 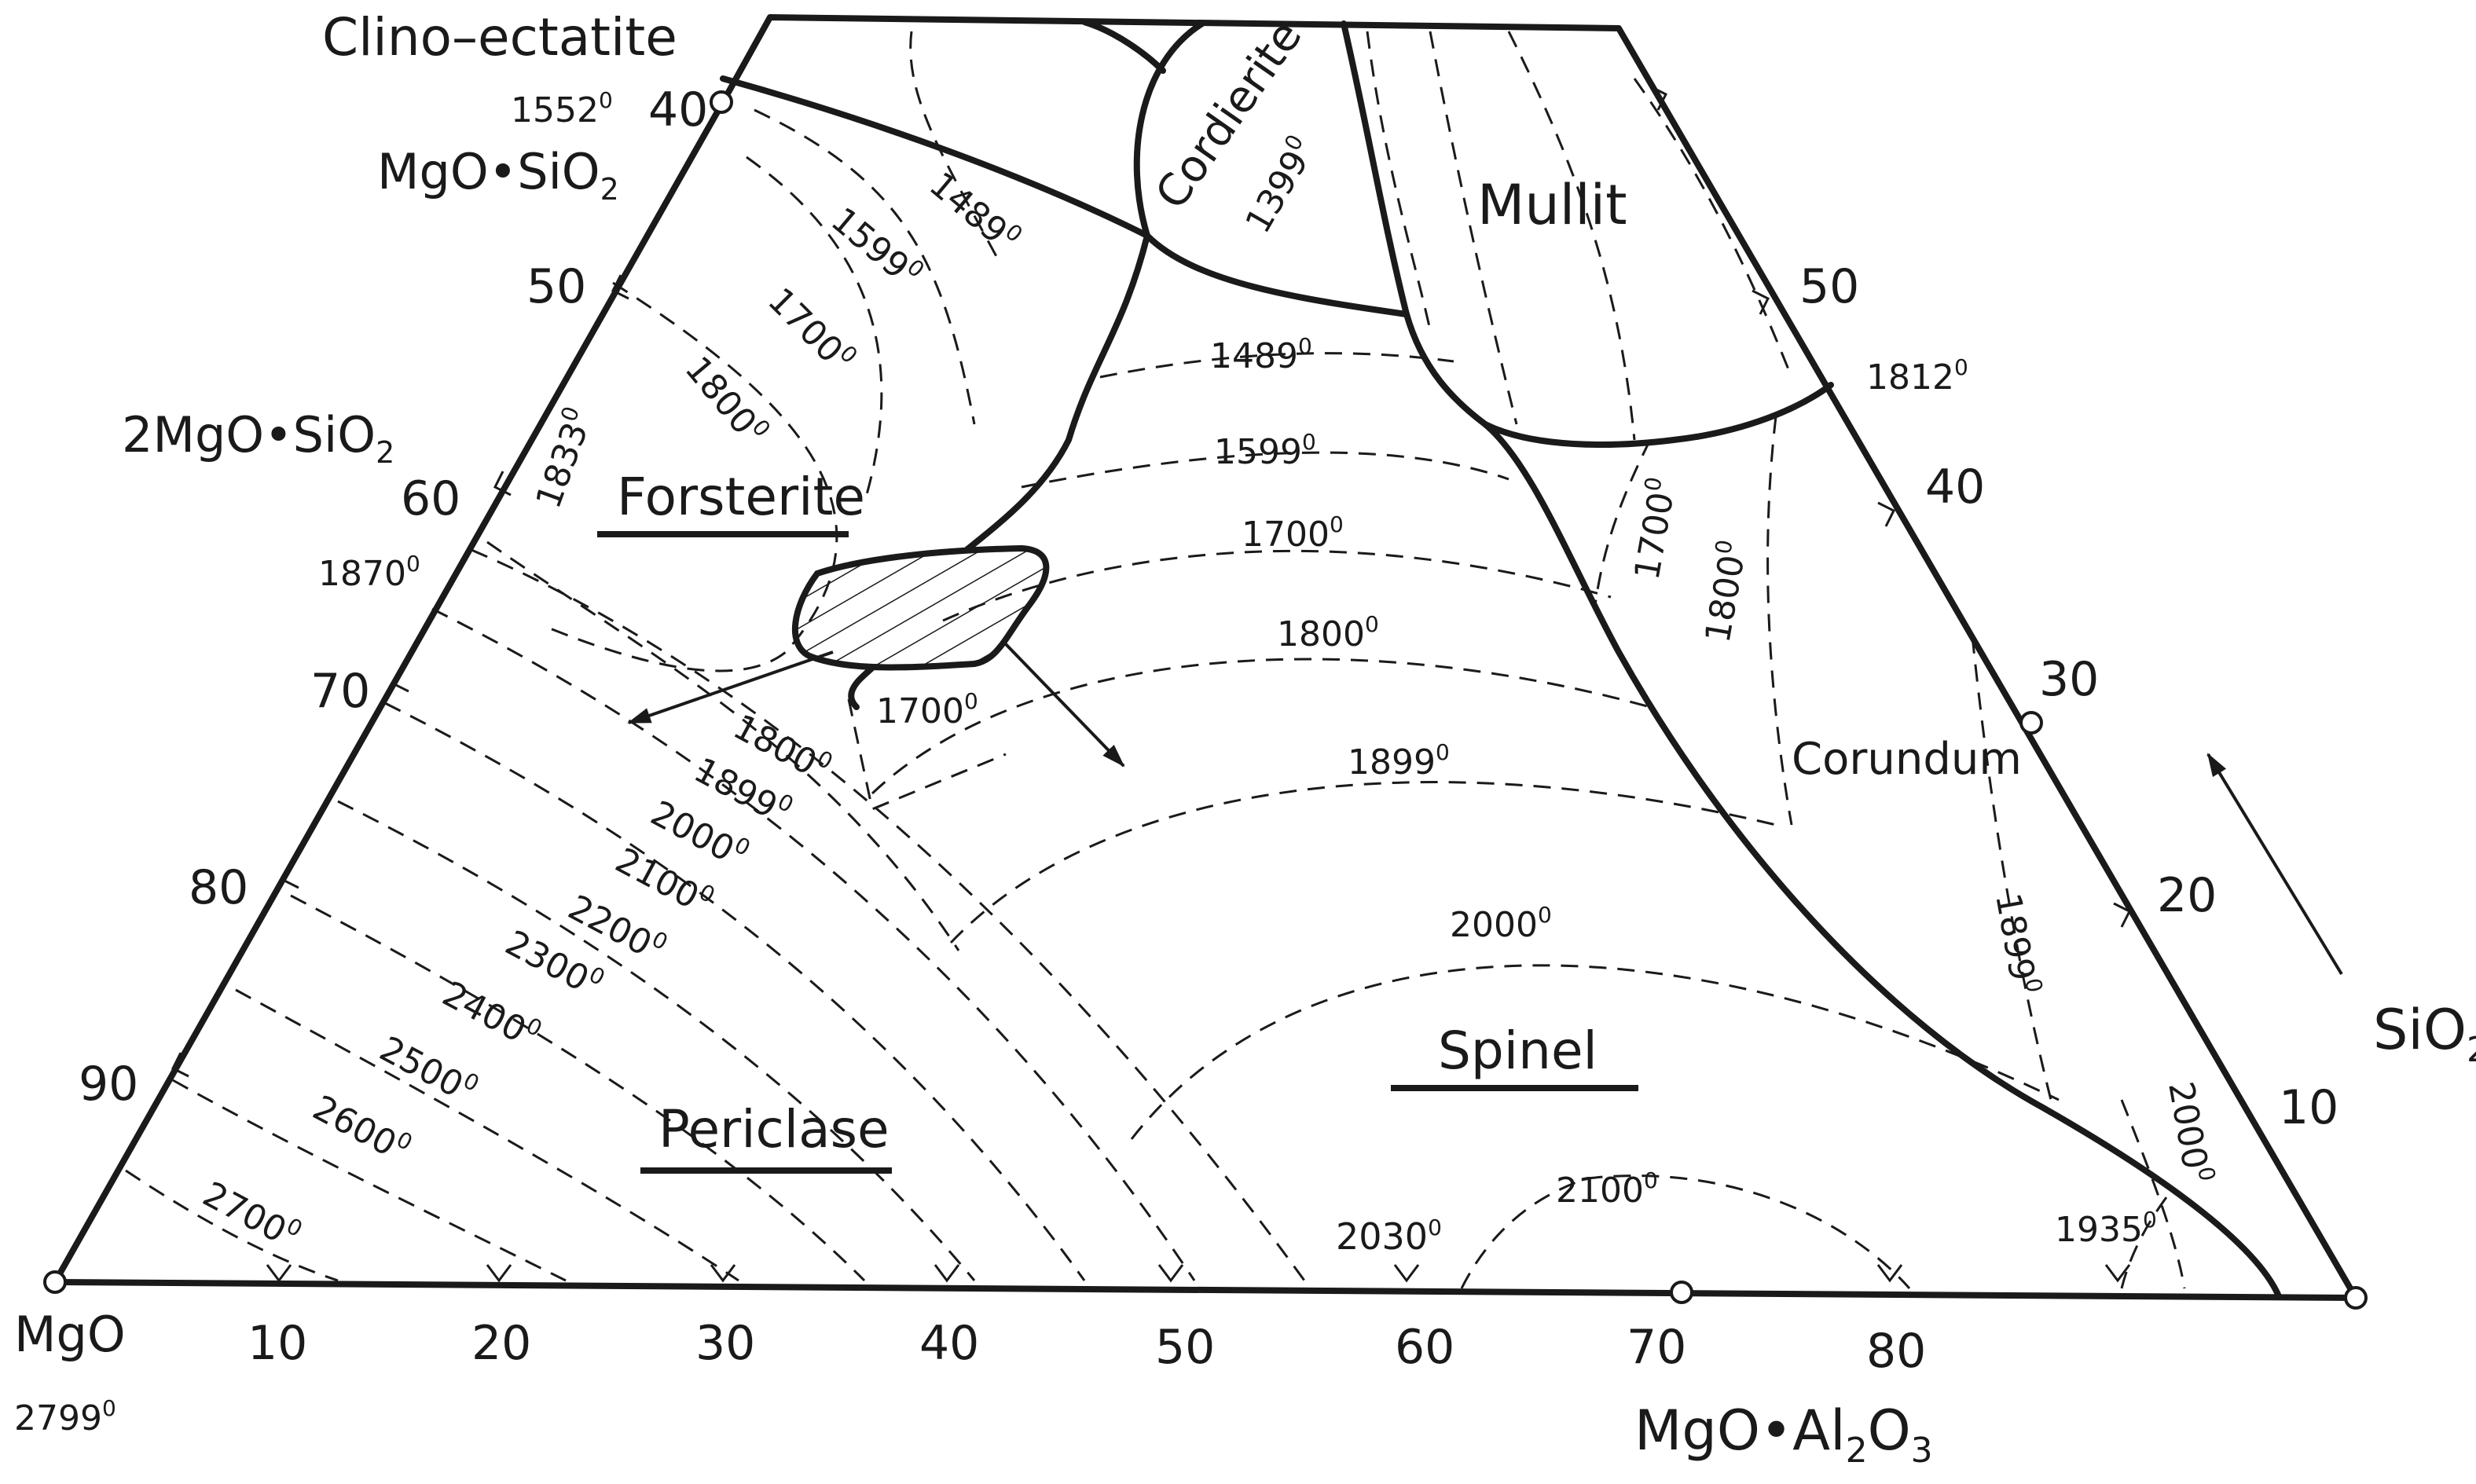 I want to click on isotherm-1800-mid-line, so click(x=1261, y=726).